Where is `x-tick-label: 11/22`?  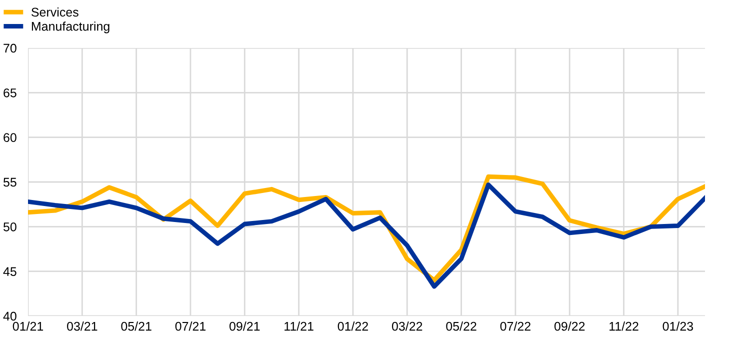
x-tick-label: 11/22 is located at coordinates (624, 326).